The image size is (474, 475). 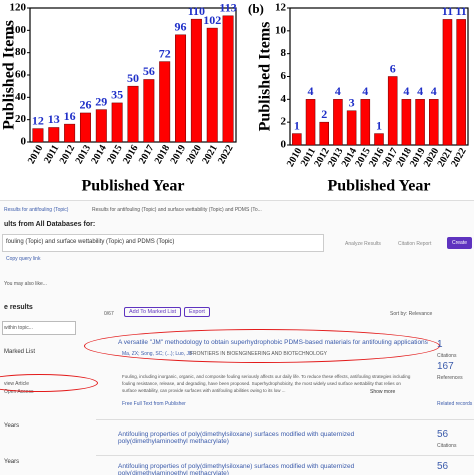 What do you see at coordinates (21, 75) in the screenshot?
I see `y-tick-label: 60` at bounding box center [21, 75].